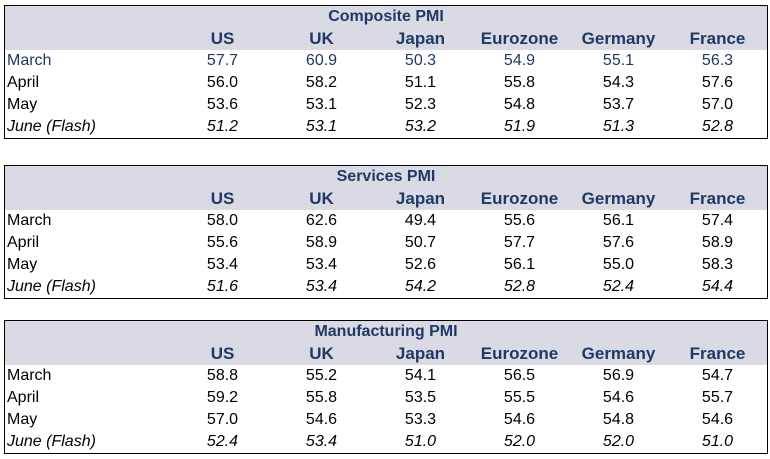  Describe the element at coordinates (618, 353) in the screenshot. I see `column-header-germany: Germany` at that location.